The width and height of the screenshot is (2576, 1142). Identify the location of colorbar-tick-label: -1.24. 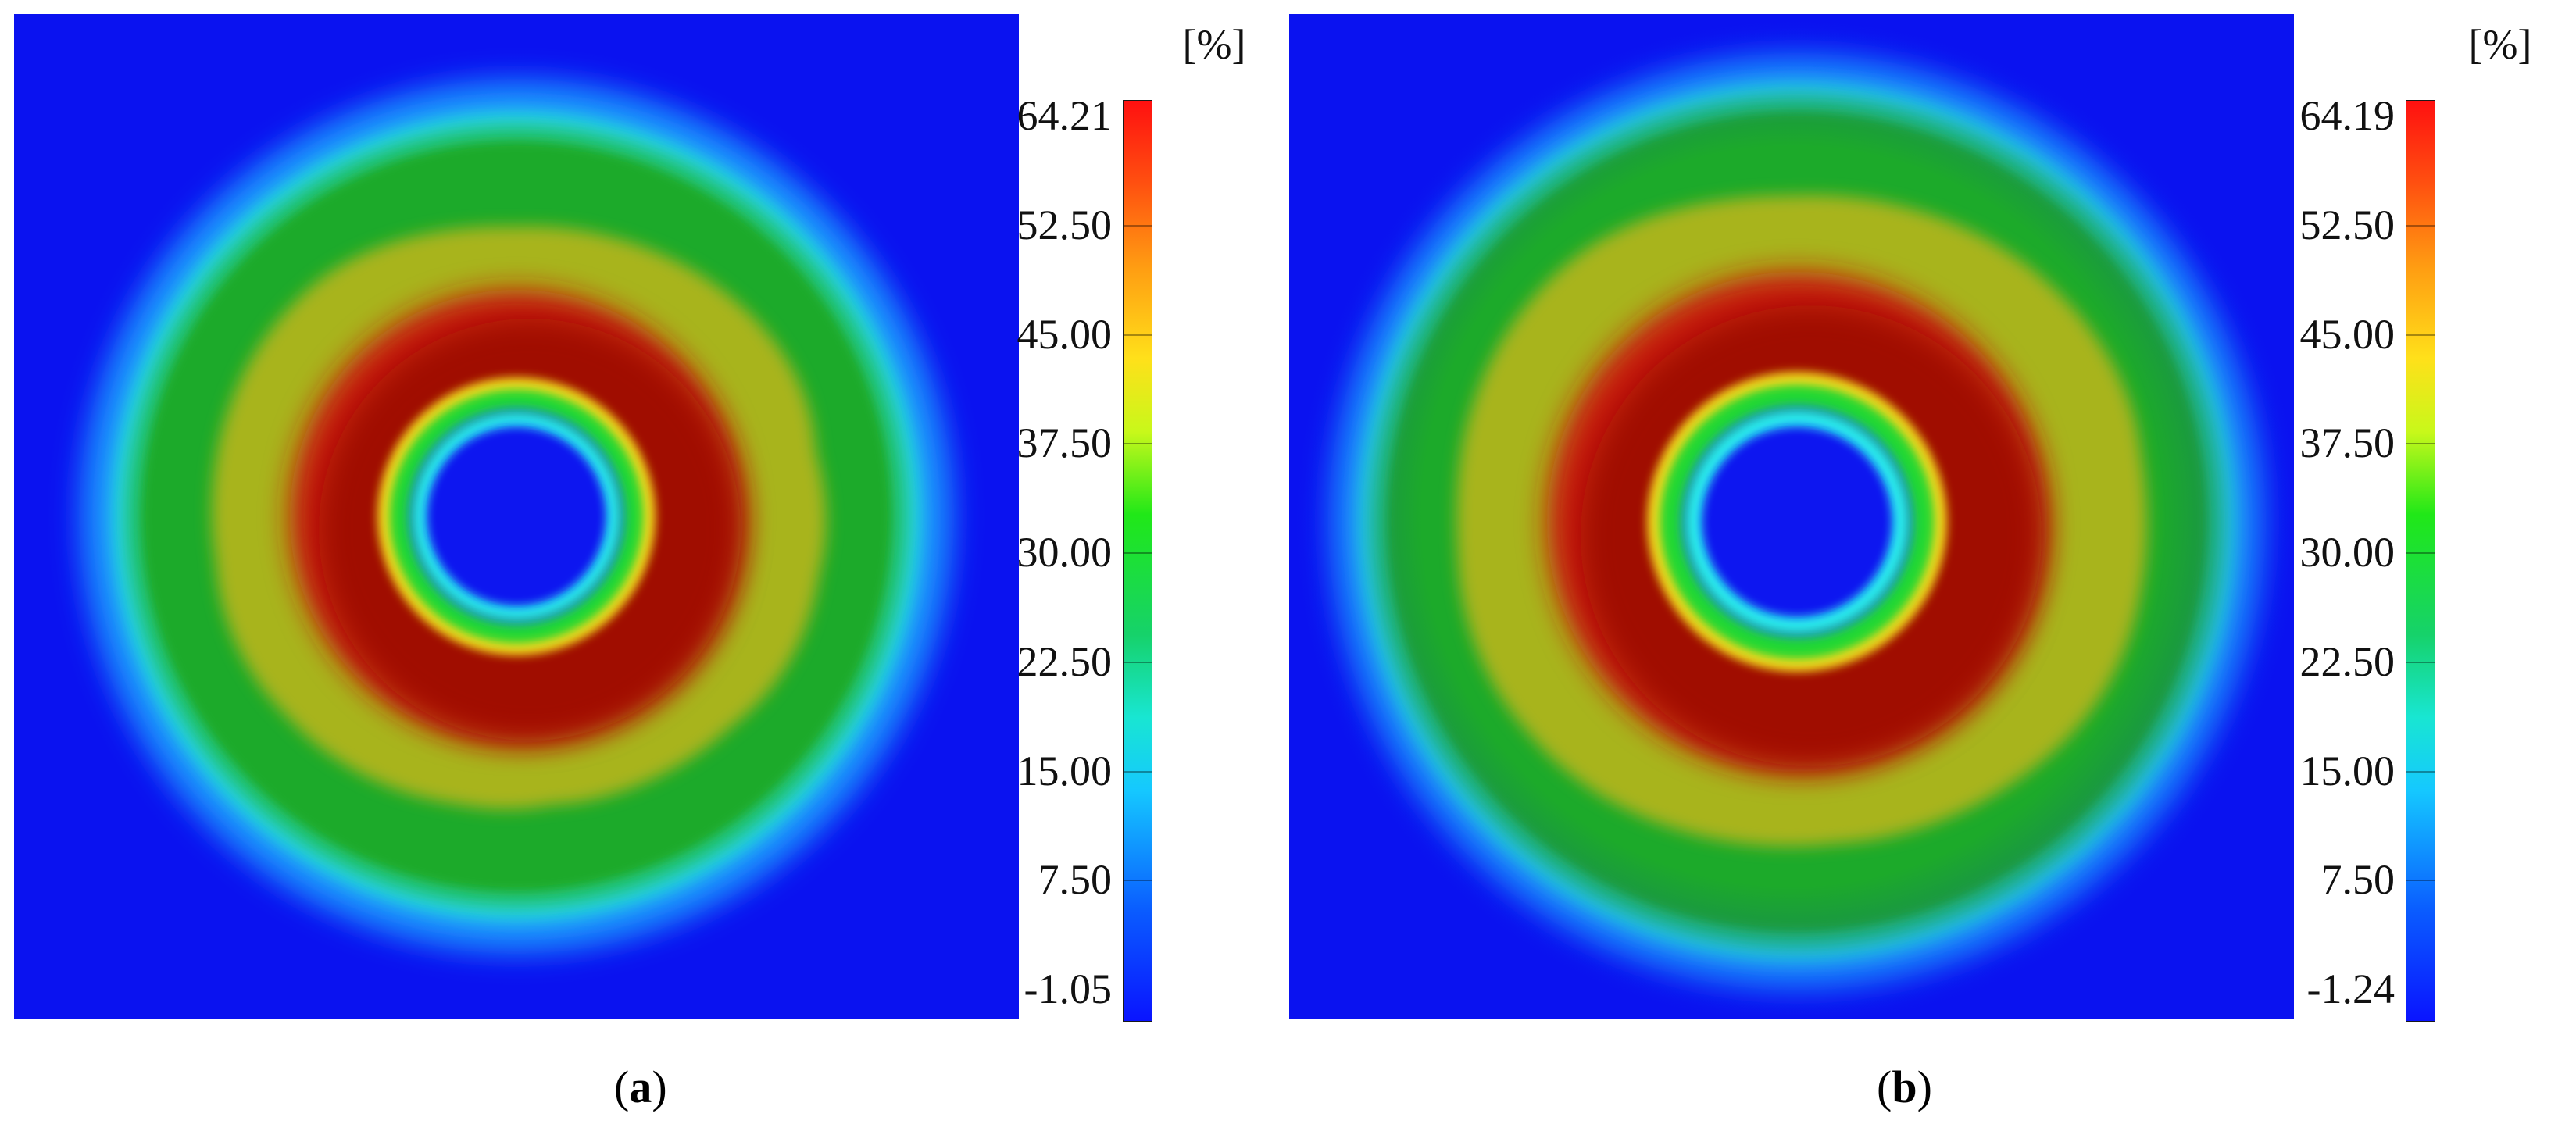
(2351, 989).